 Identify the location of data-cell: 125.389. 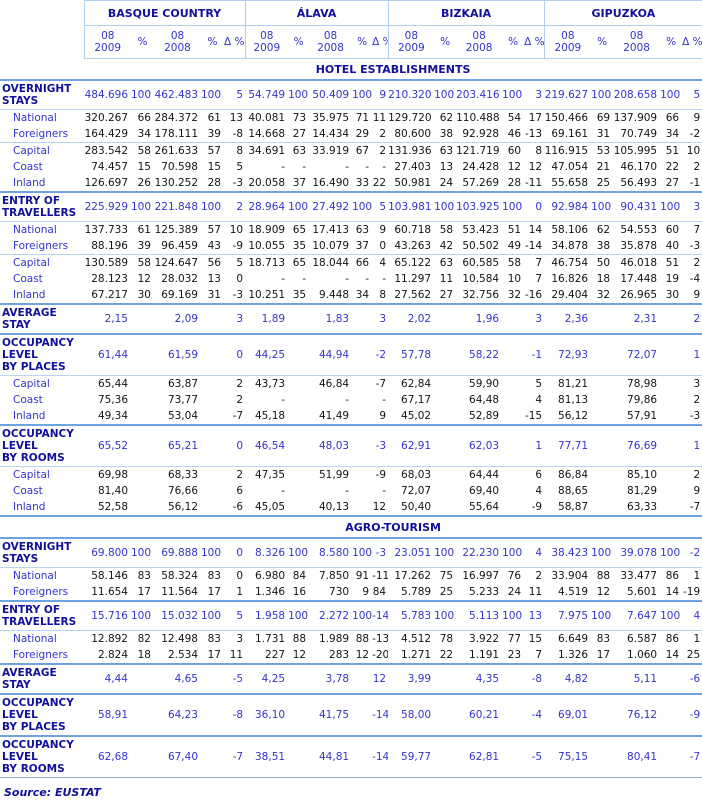
(177, 229).